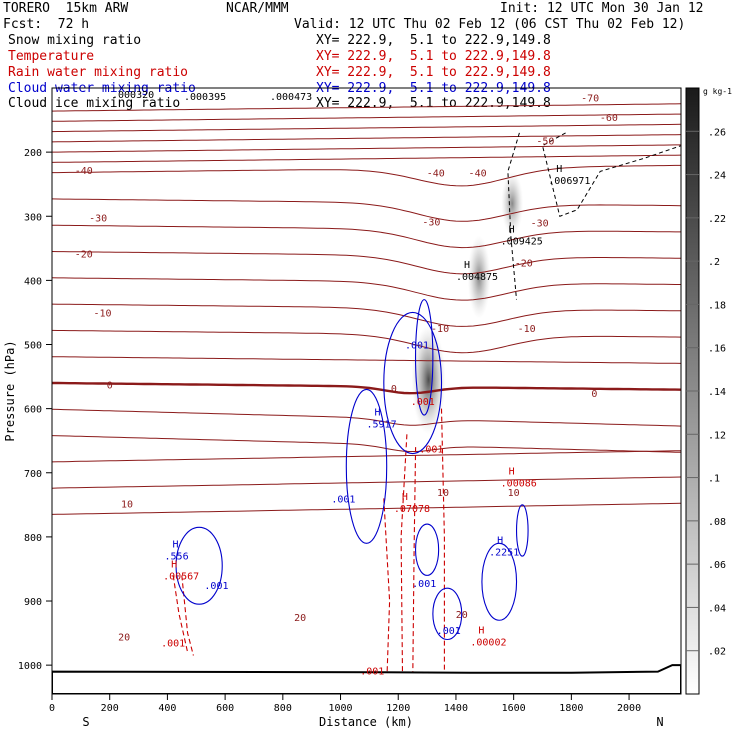 This screenshot has height=740, width=740. I want to click on isotherm-label-2: -50, so click(545, 142).